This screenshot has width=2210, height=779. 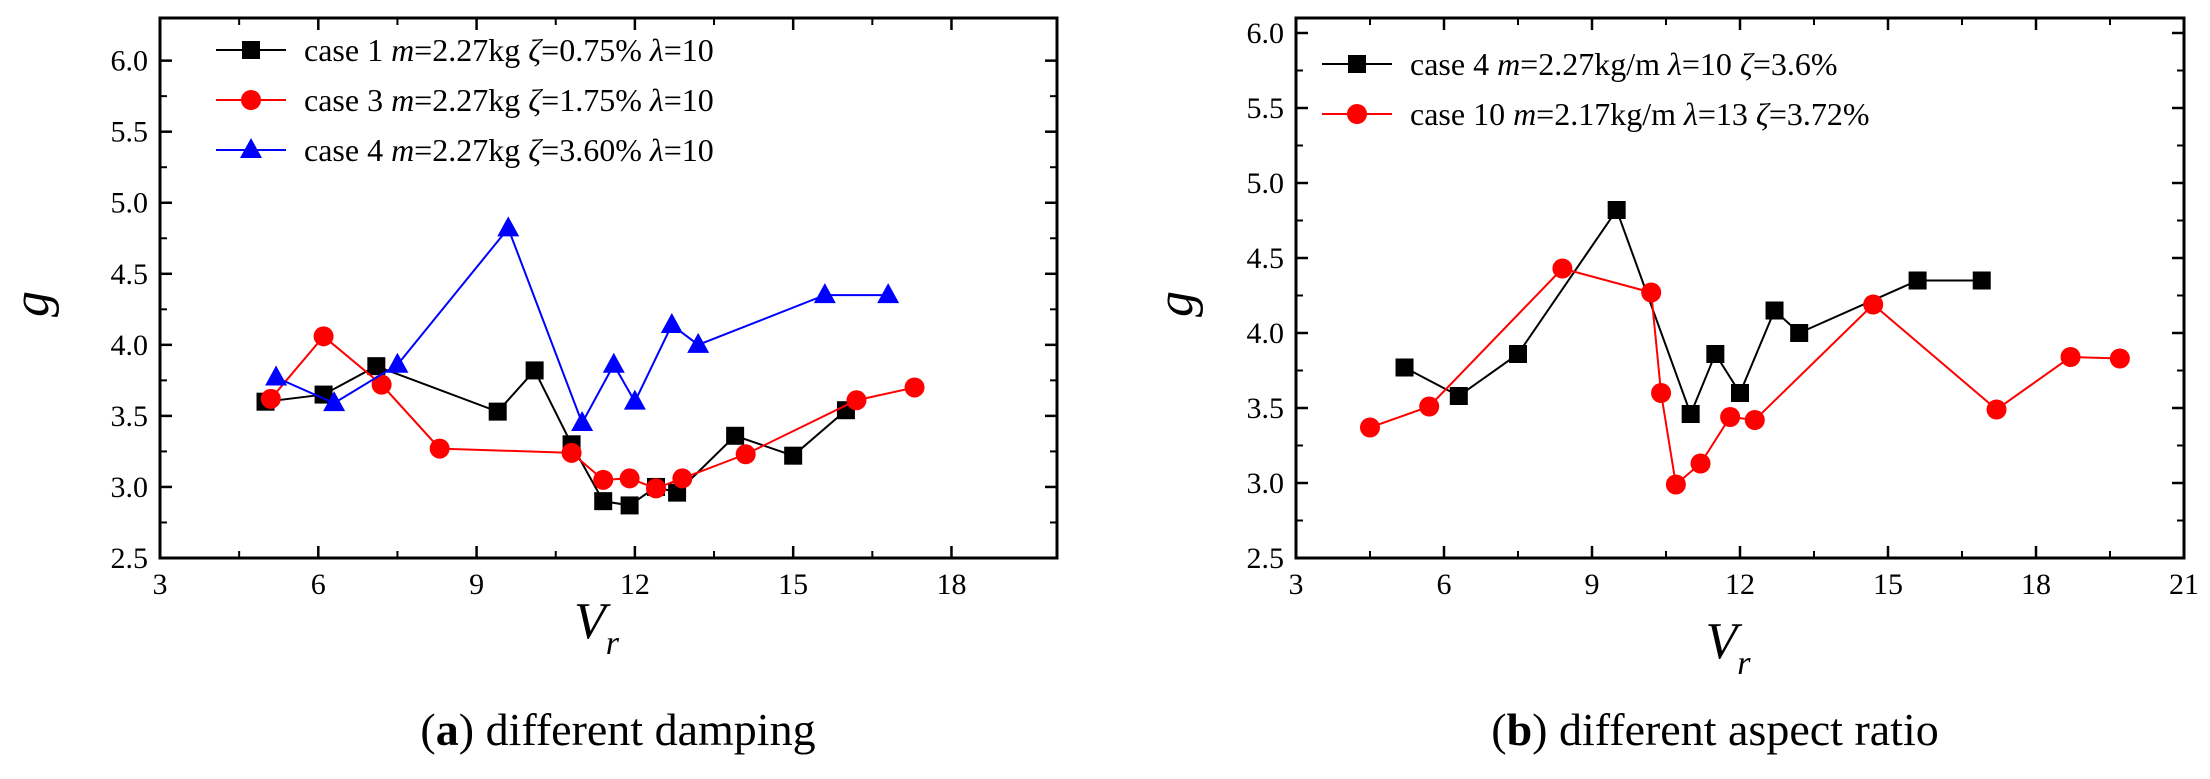 I want to click on x-tick-label: 3, so click(x=1296, y=584).